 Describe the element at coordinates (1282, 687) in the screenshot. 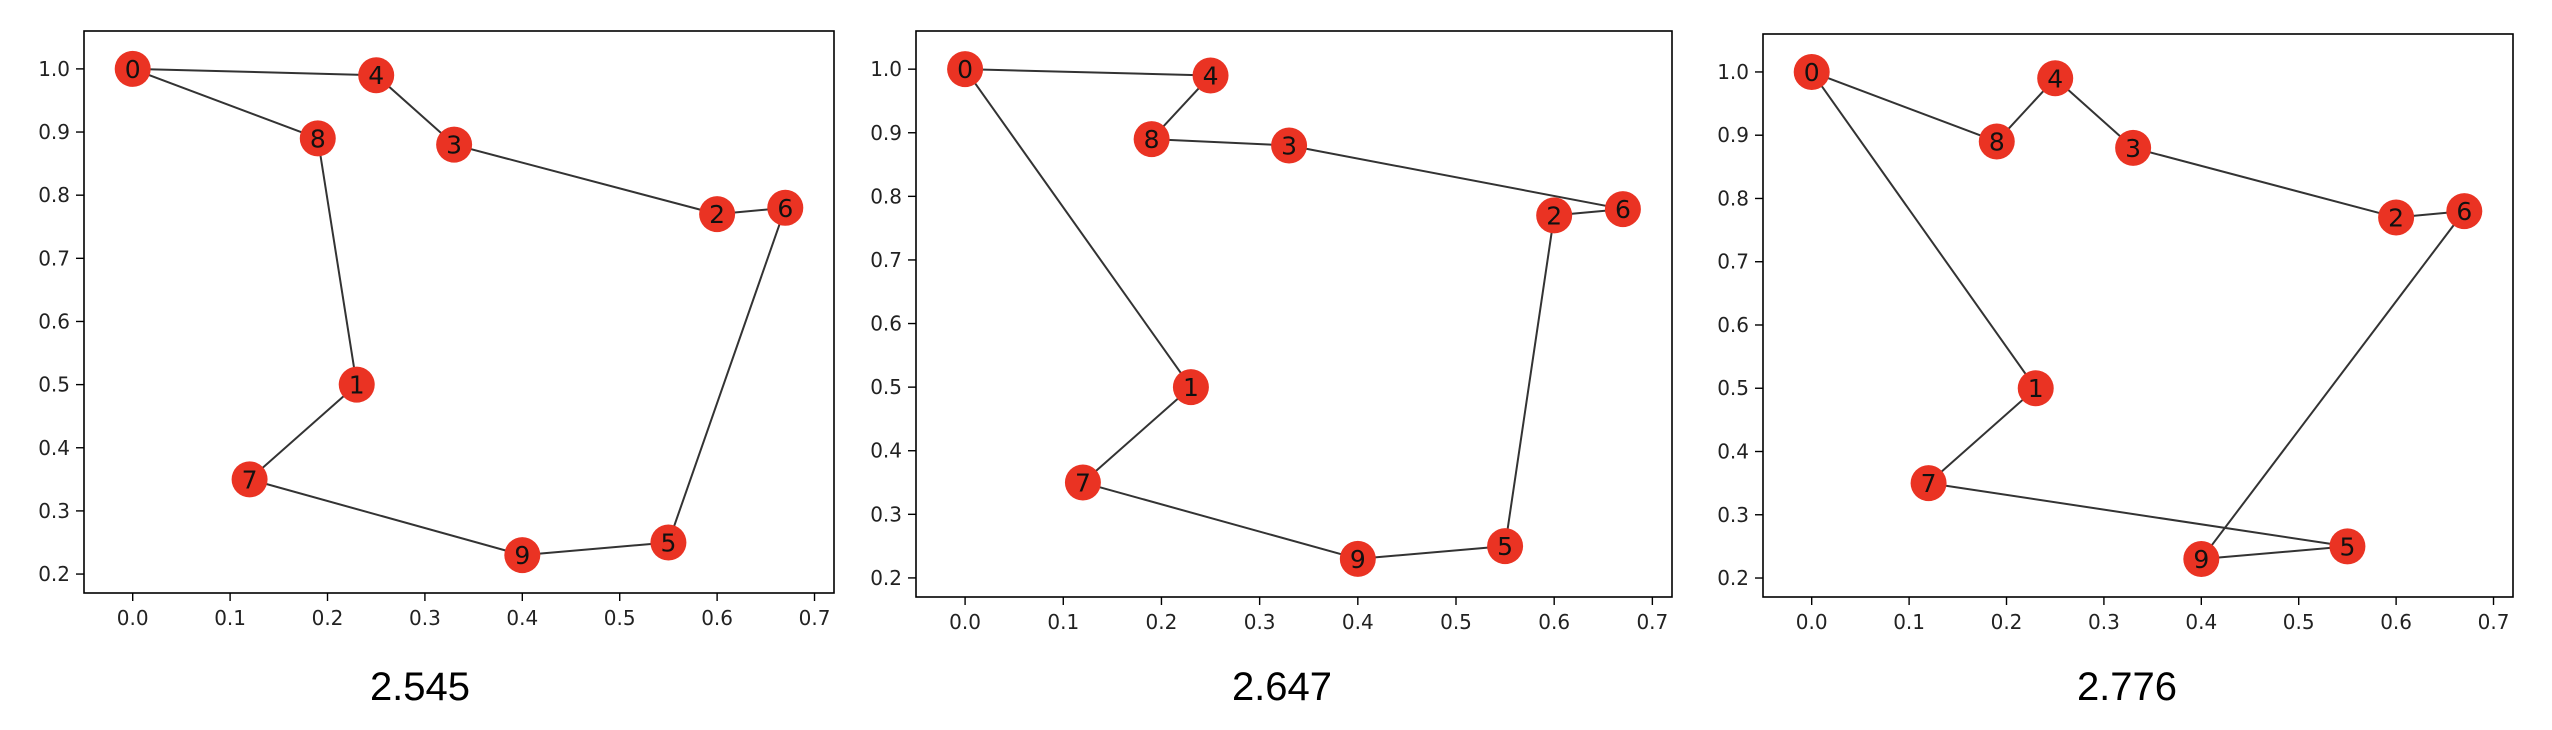

I see `tour-length-caption: 2.647` at that location.